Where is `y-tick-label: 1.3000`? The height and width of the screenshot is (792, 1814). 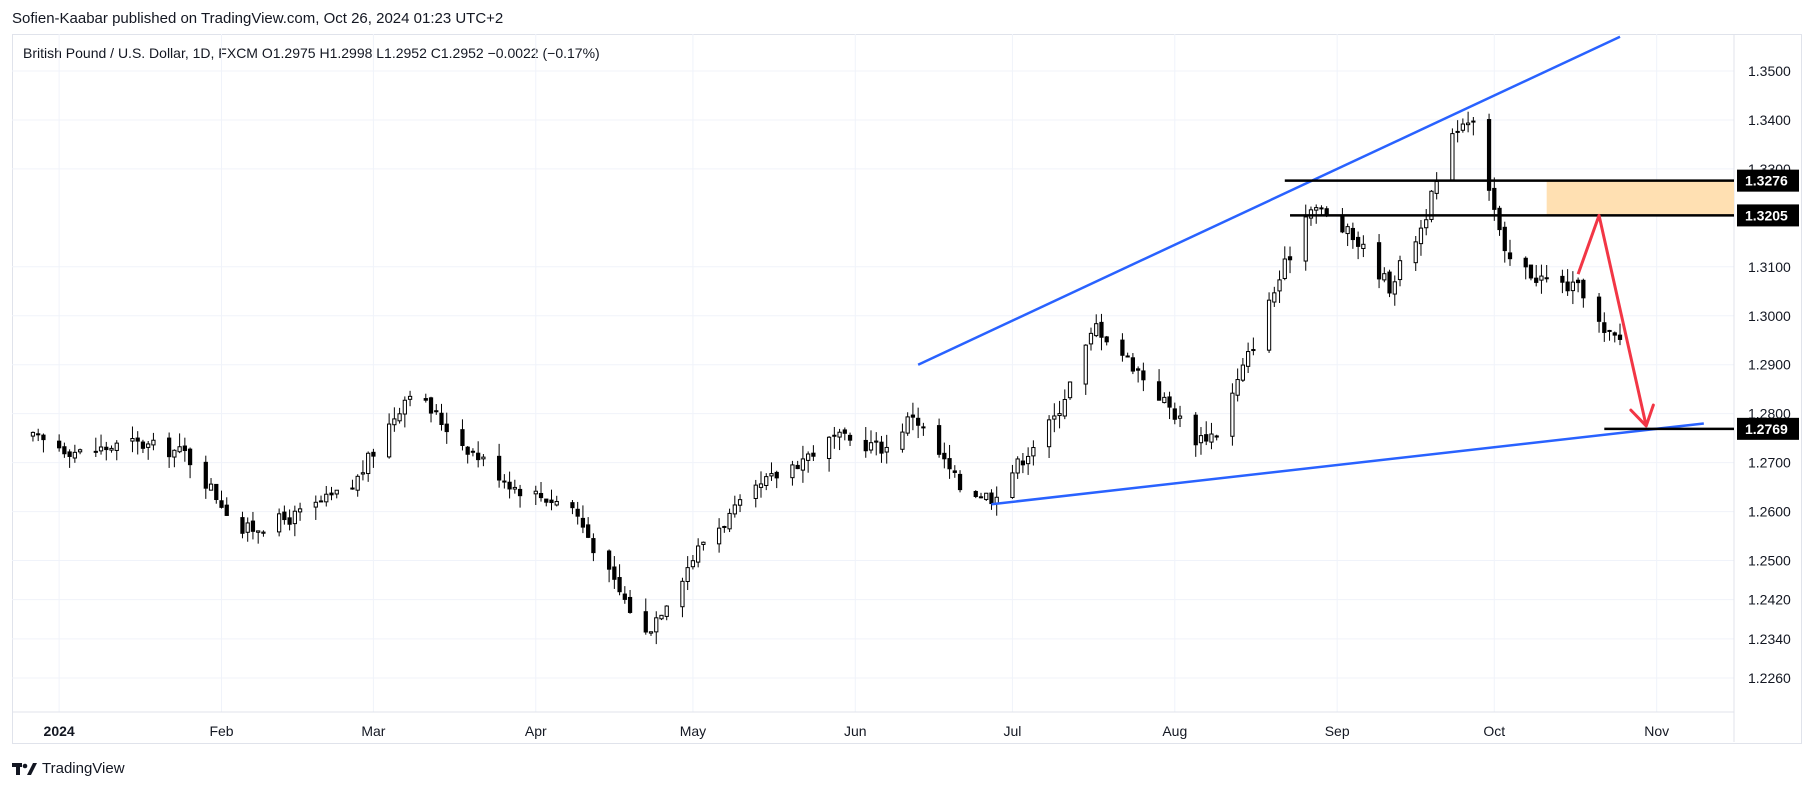
y-tick-label: 1.3000 is located at coordinates (1769, 316).